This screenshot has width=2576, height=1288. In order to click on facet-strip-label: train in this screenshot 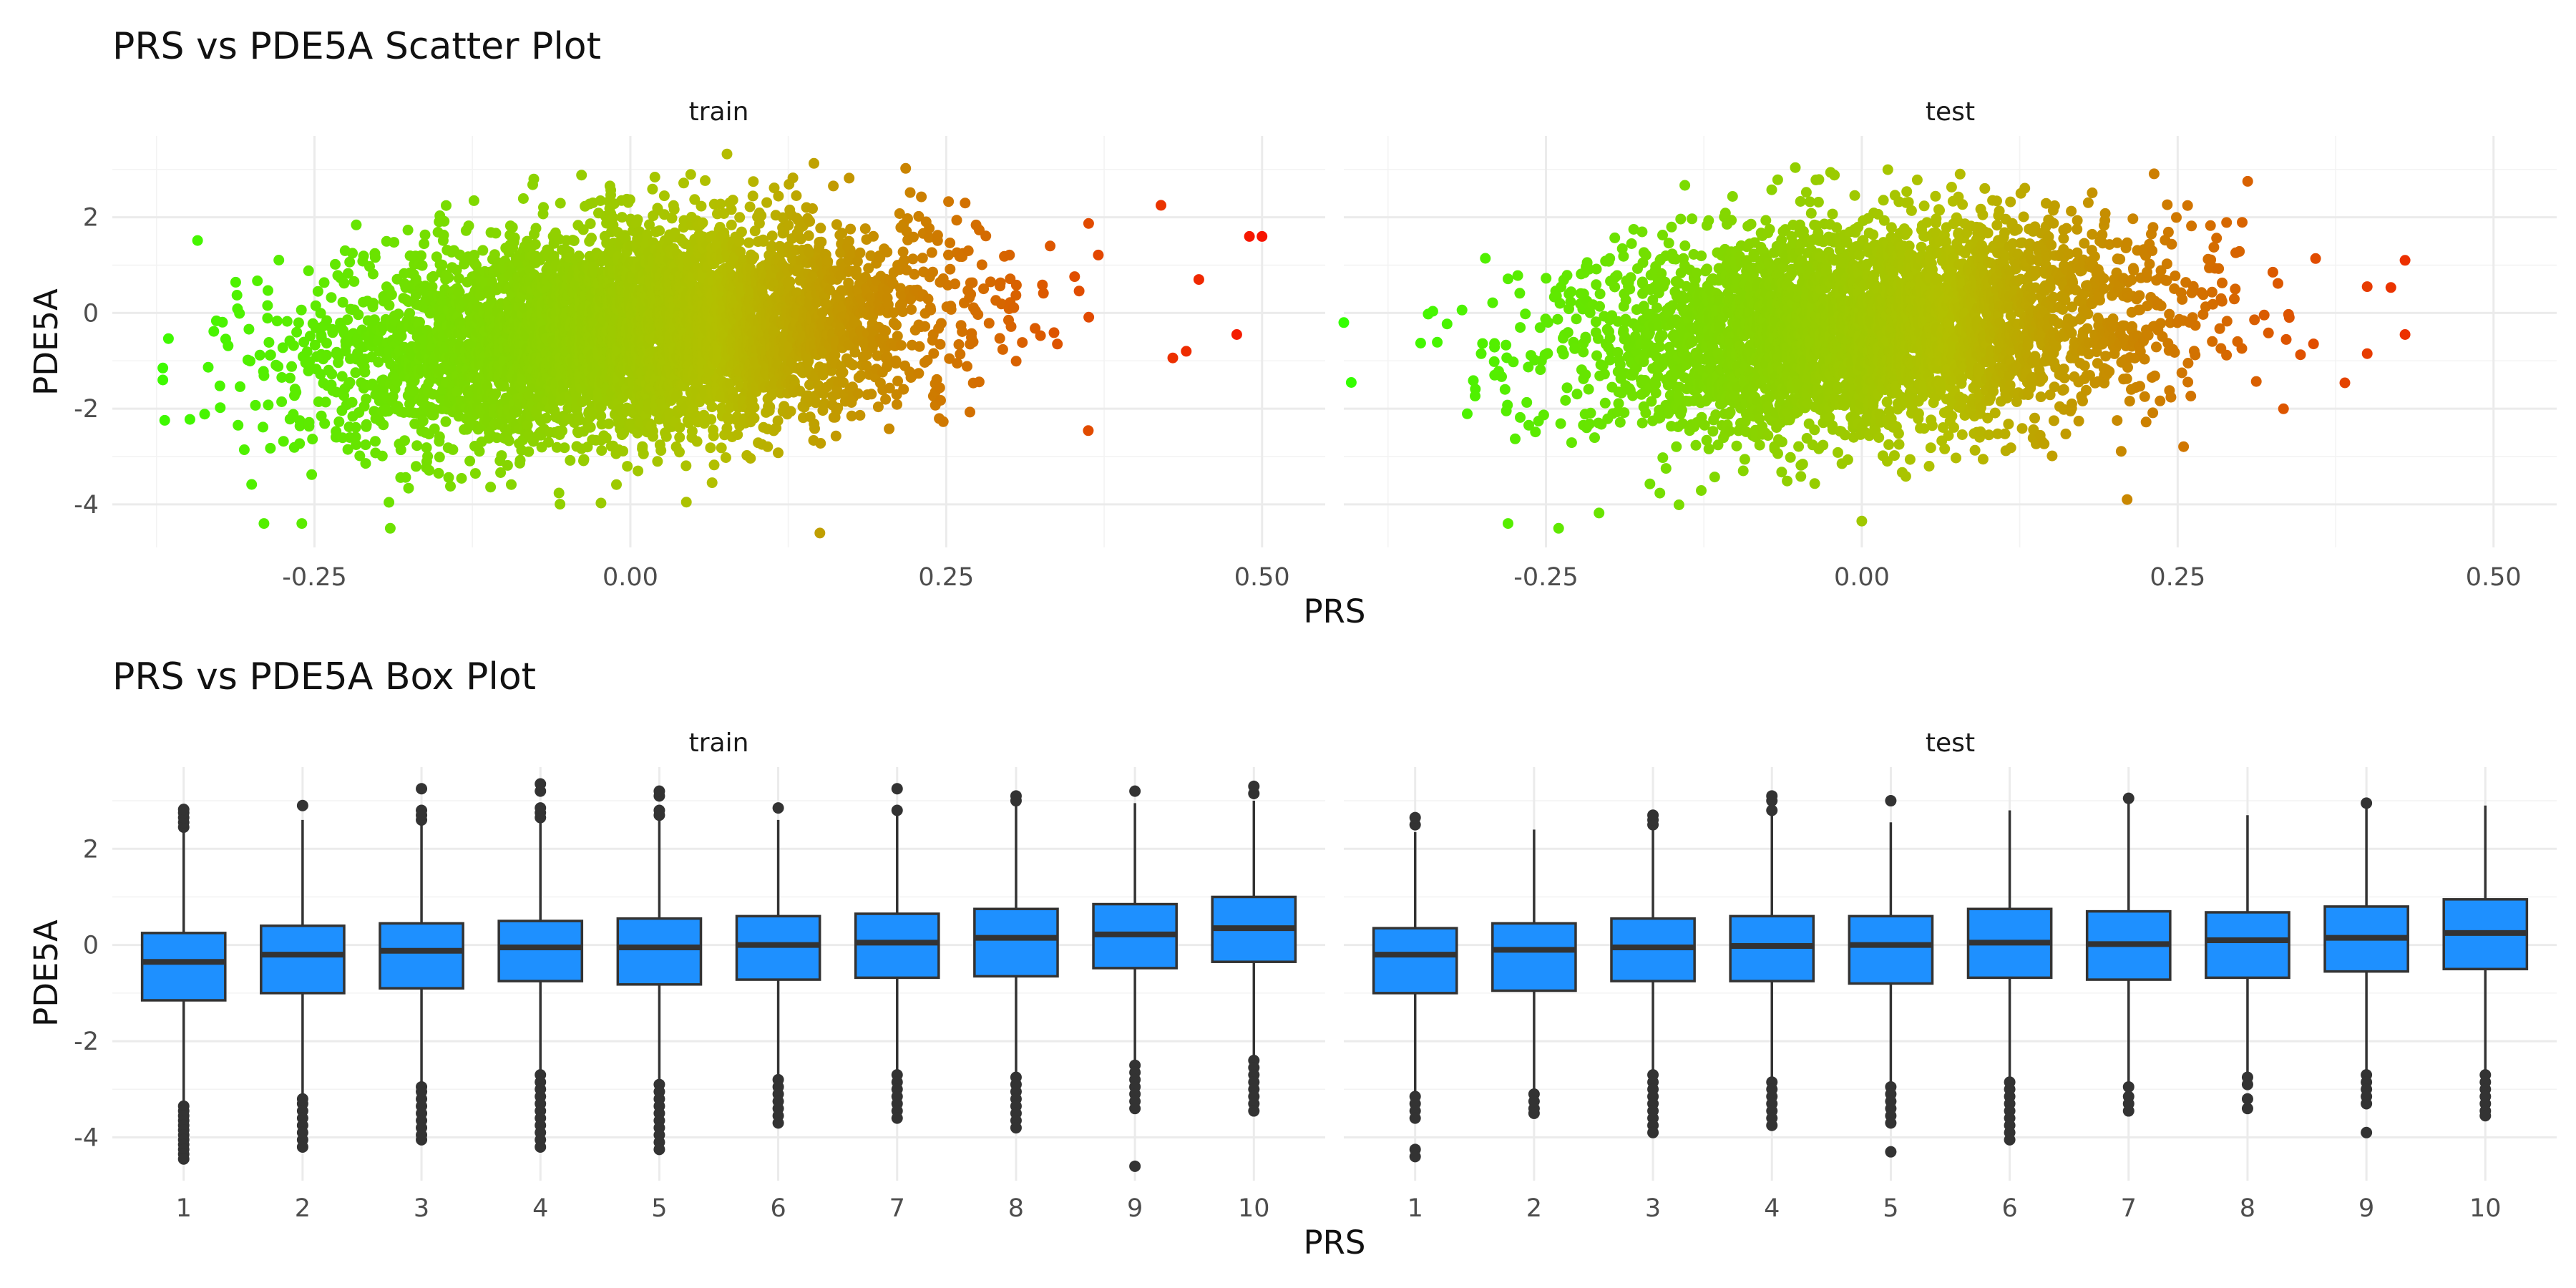, I will do `click(719, 112)`.